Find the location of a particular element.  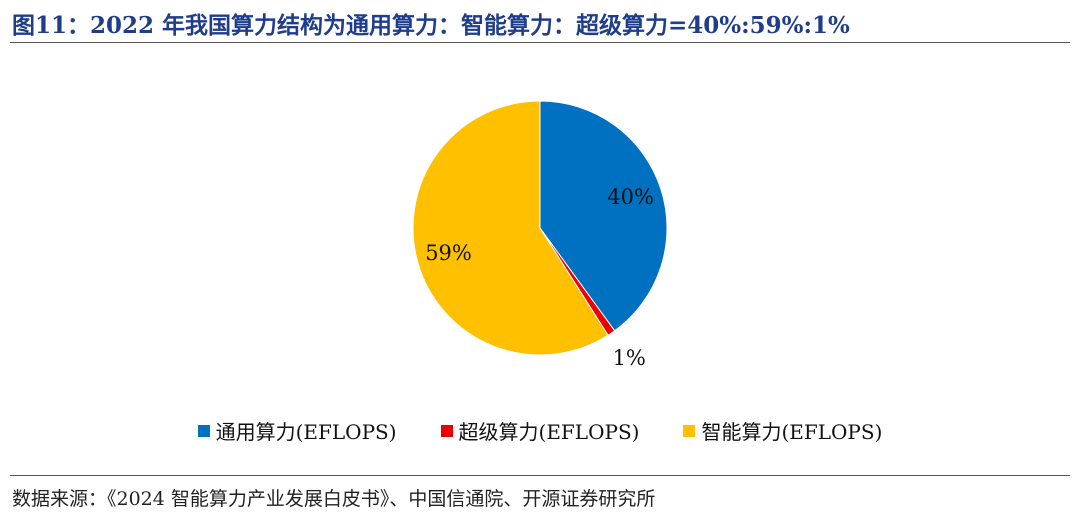

pie-slice-intelligent is located at coordinates (510, 228).